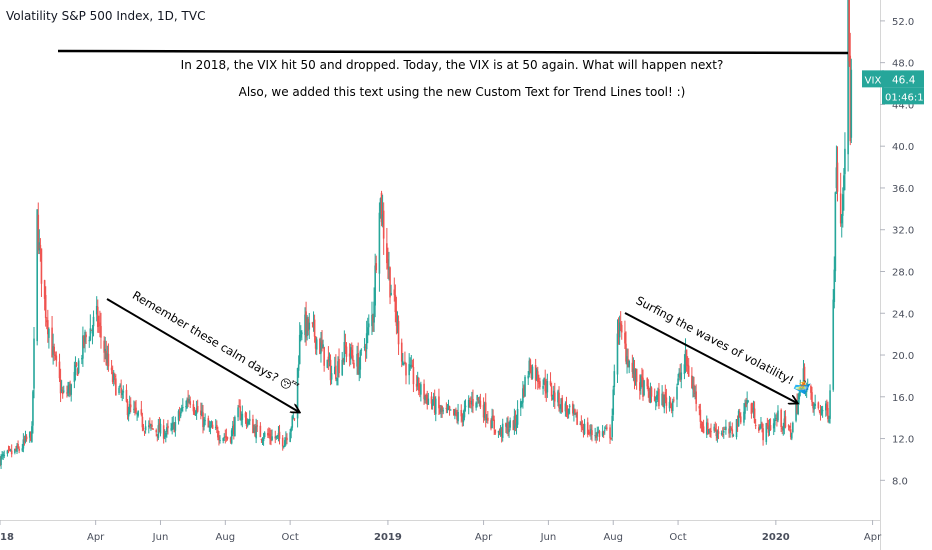 This screenshot has height=550, width=932. What do you see at coordinates (903, 272) in the screenshot?
I see `price-tick-label: 28.0` at bounding box center [903, 272].